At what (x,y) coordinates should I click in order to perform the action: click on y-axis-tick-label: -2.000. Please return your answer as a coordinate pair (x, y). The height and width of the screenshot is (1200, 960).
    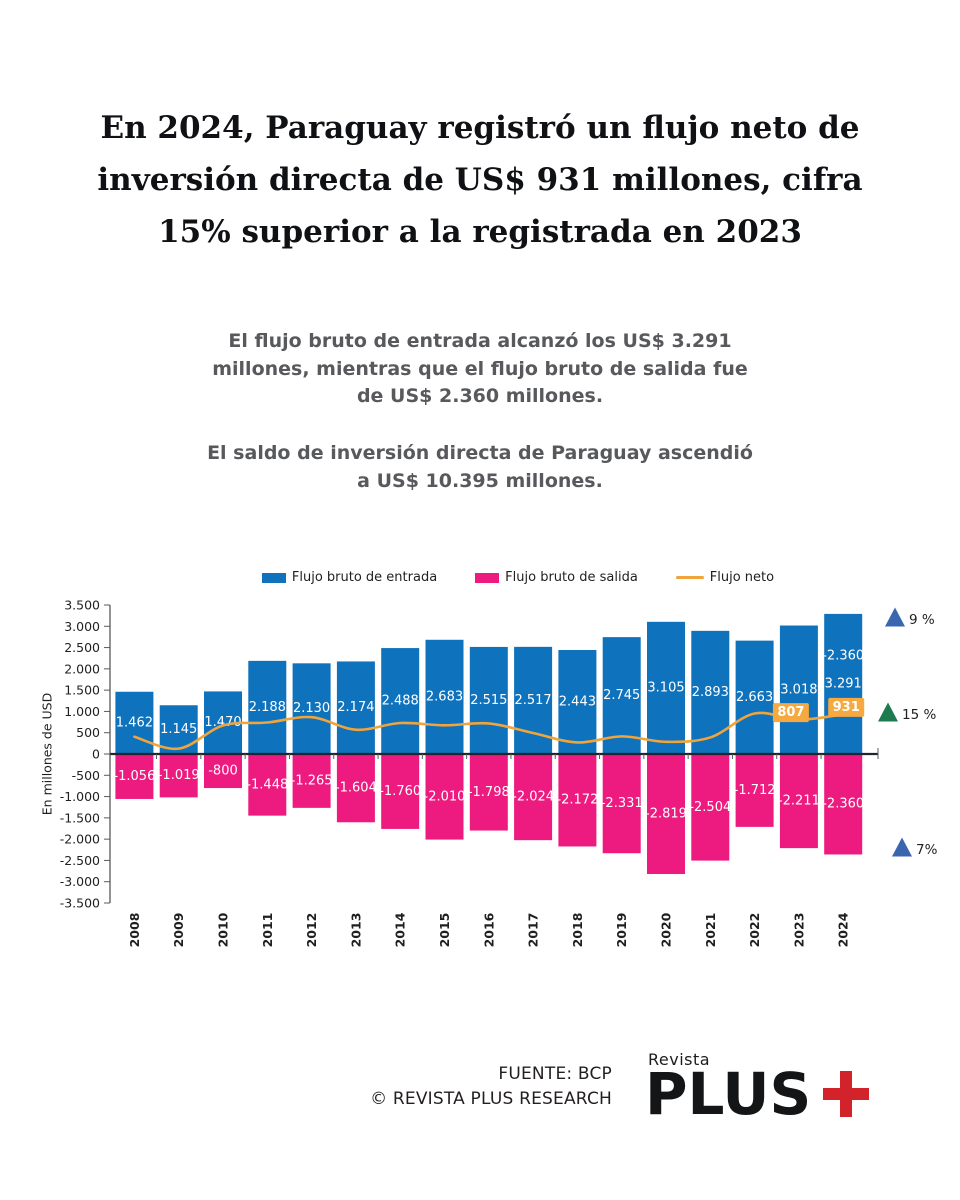
    Looking at the image, I should click on (80, 839).